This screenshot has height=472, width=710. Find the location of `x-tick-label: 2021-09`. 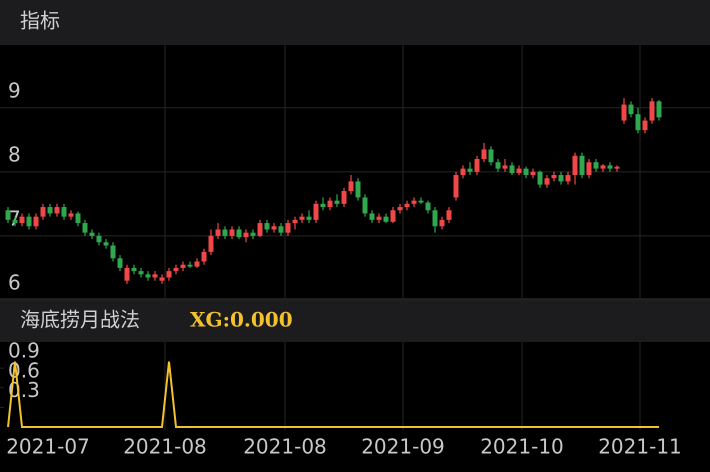

x-tick-label: 2021-09 is located at coordinates (403, 447).